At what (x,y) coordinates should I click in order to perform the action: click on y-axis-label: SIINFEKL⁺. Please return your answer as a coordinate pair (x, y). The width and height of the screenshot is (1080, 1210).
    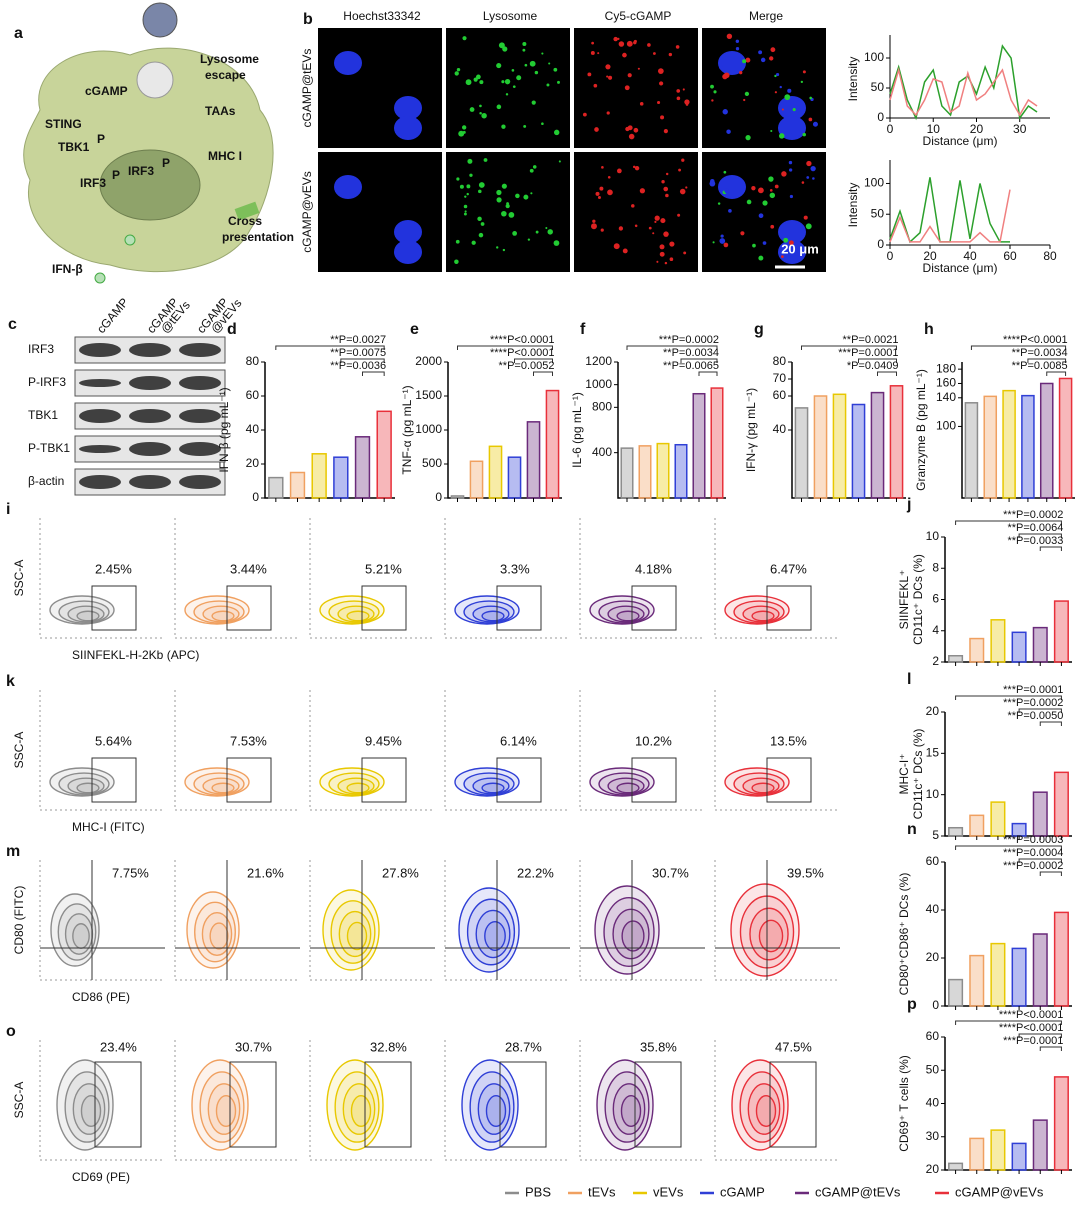
    Looking at the image, I should click on (904, 600).